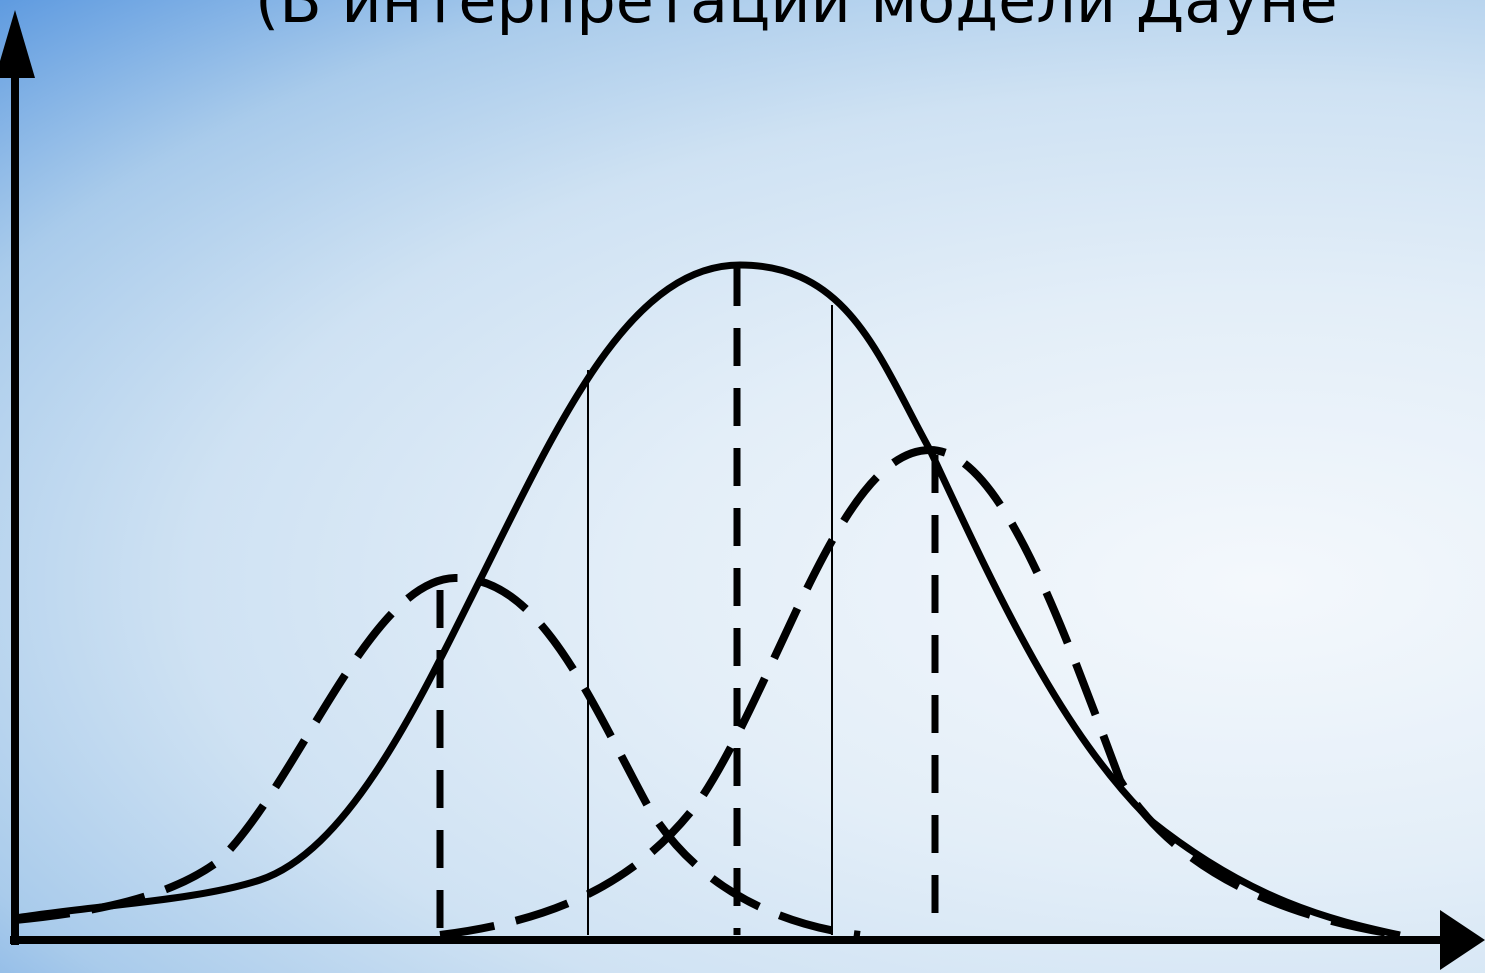  I want to click on x-axis-arrow, so click(1462, 940).